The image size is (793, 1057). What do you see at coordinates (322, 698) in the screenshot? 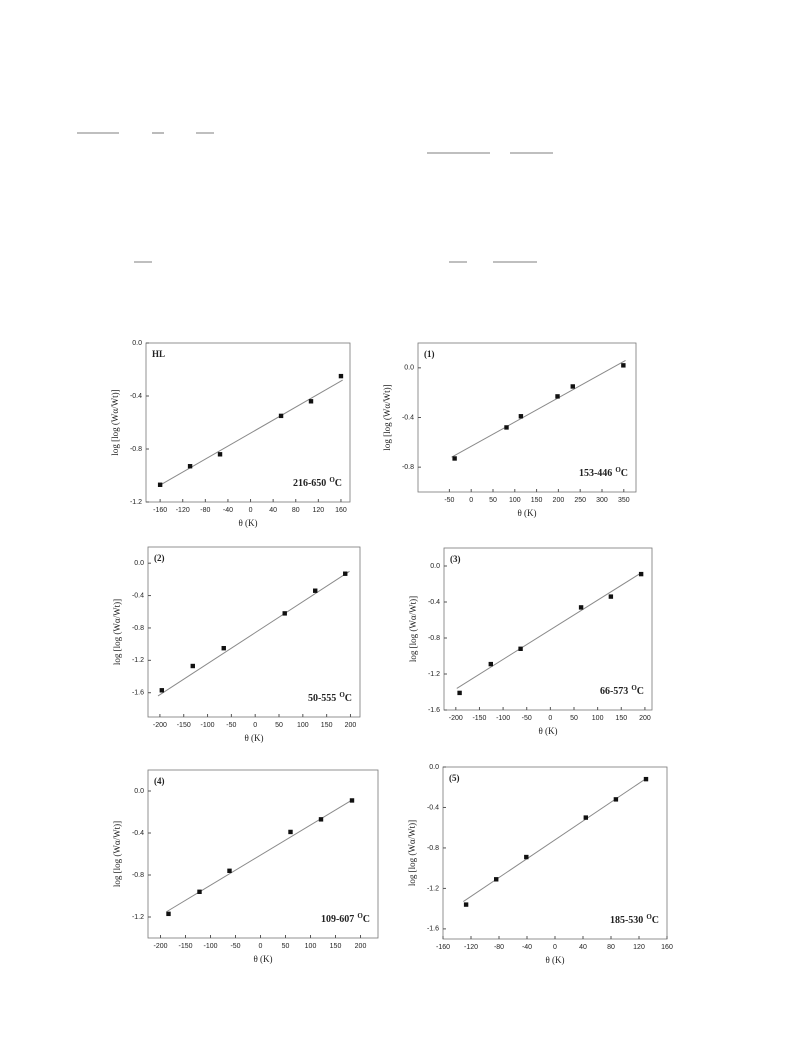
I see `range-text: 50-555` at bounding box center [322, 698].